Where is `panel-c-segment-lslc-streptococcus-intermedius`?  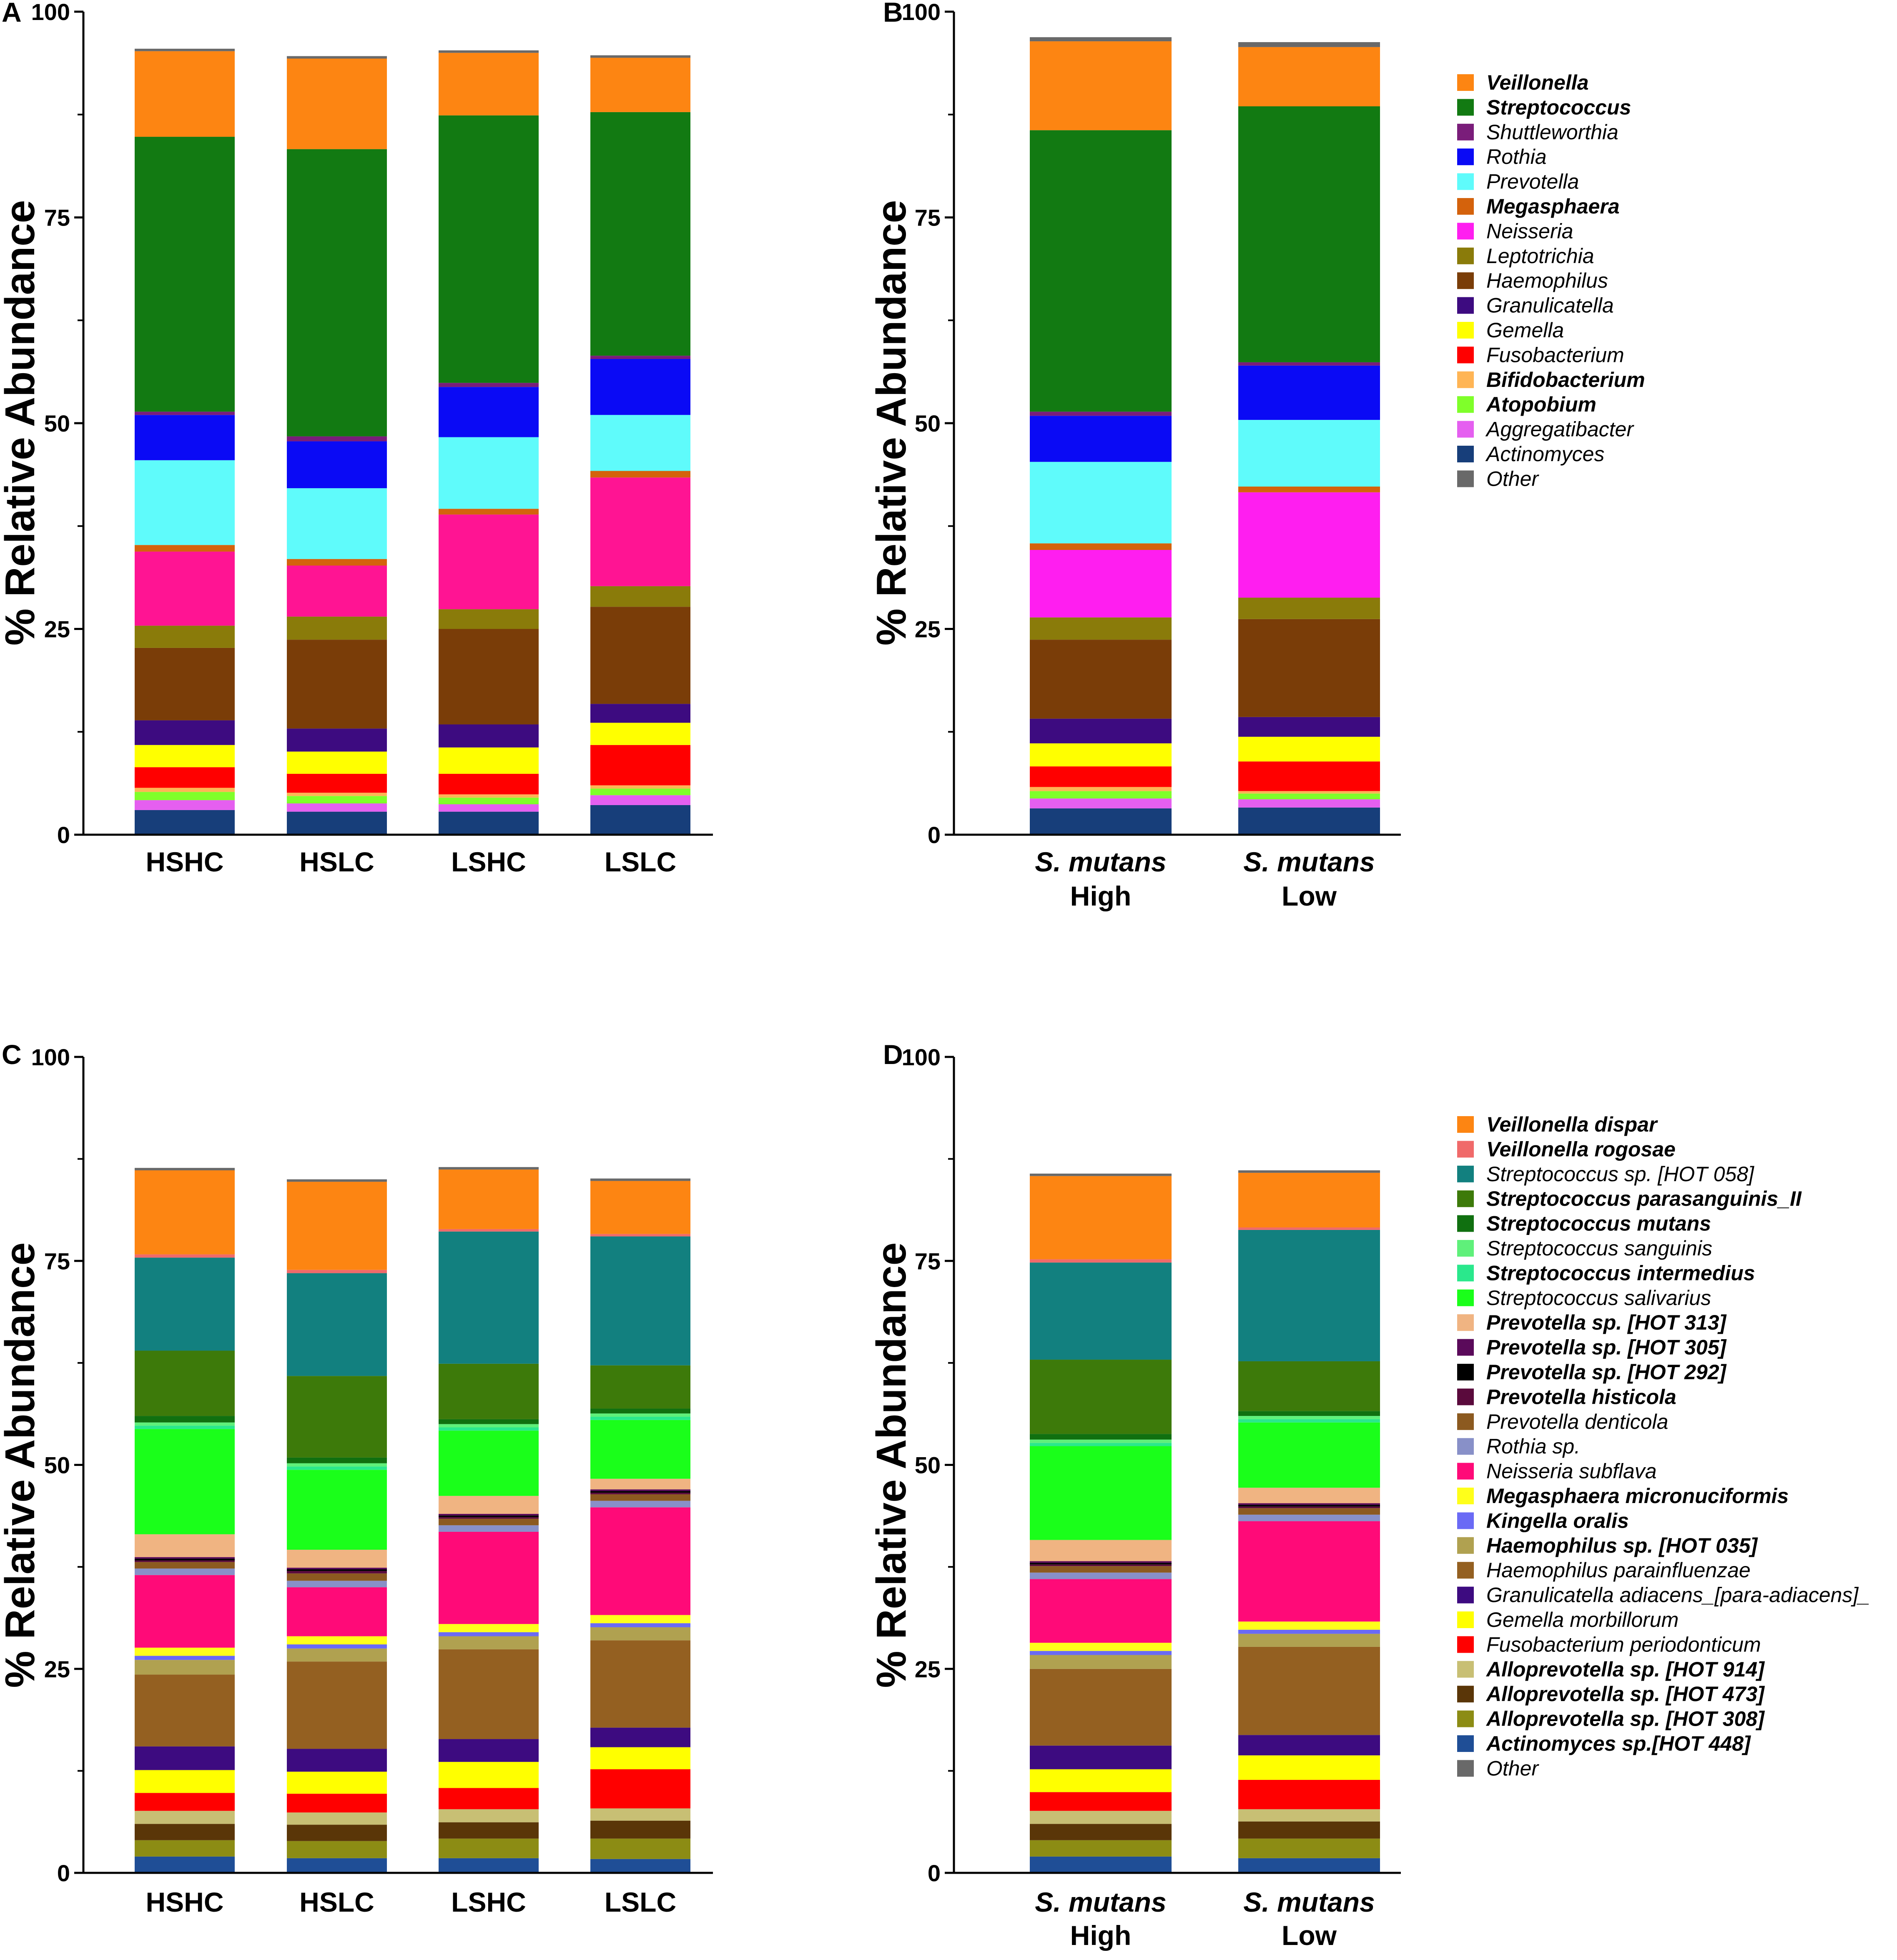
panel-c-segment-lslc-streptococcus-intermedius is located at coordinates (640, 1418).